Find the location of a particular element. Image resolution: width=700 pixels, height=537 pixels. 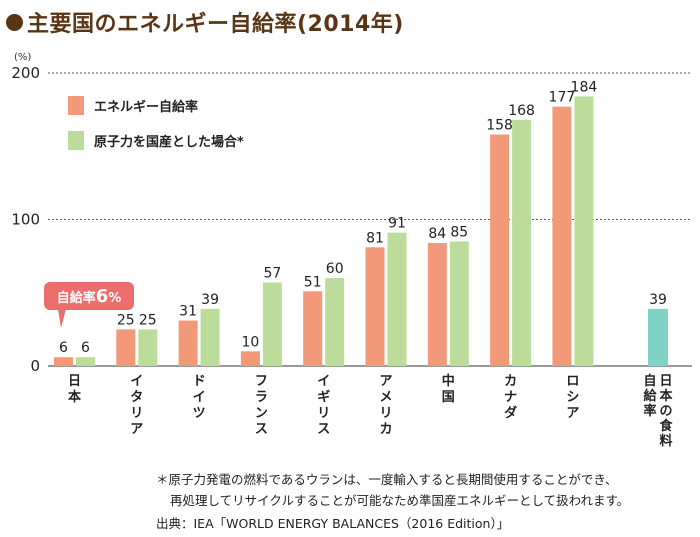

x-tick-label: 自 is located at coordinates (649, 381).